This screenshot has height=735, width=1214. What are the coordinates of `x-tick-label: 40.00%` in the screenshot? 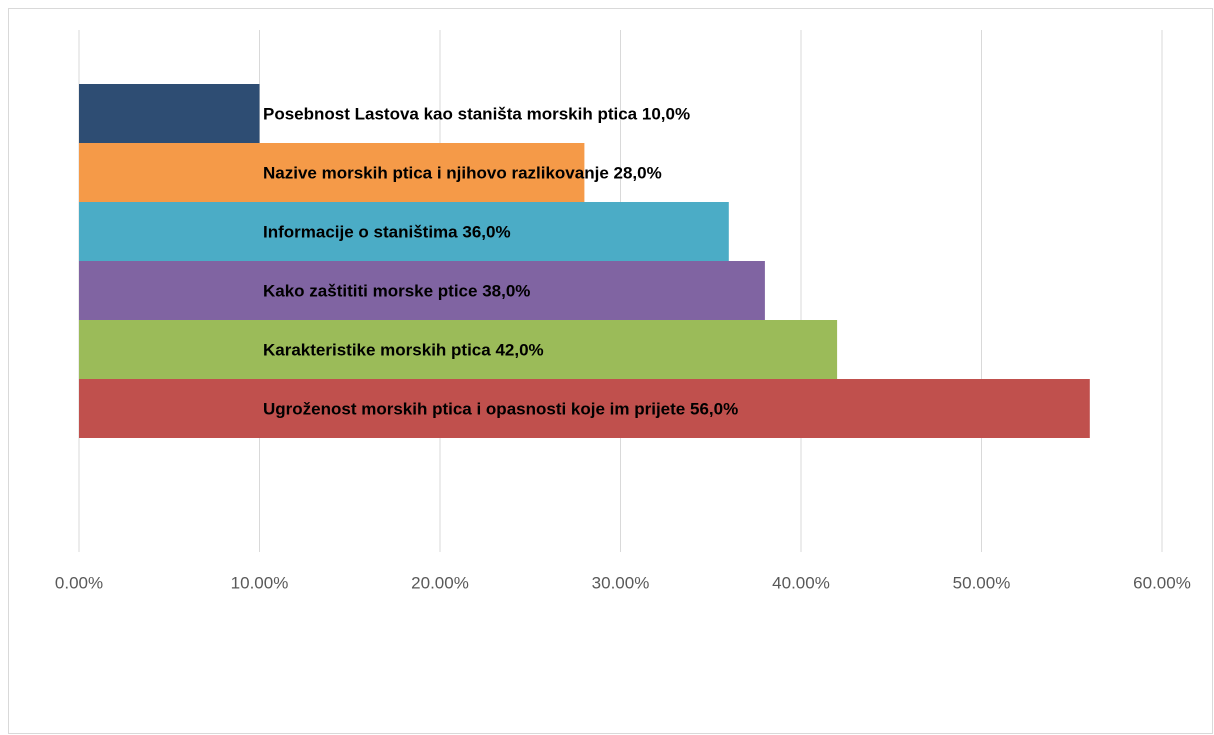 It's located at (801, 582).